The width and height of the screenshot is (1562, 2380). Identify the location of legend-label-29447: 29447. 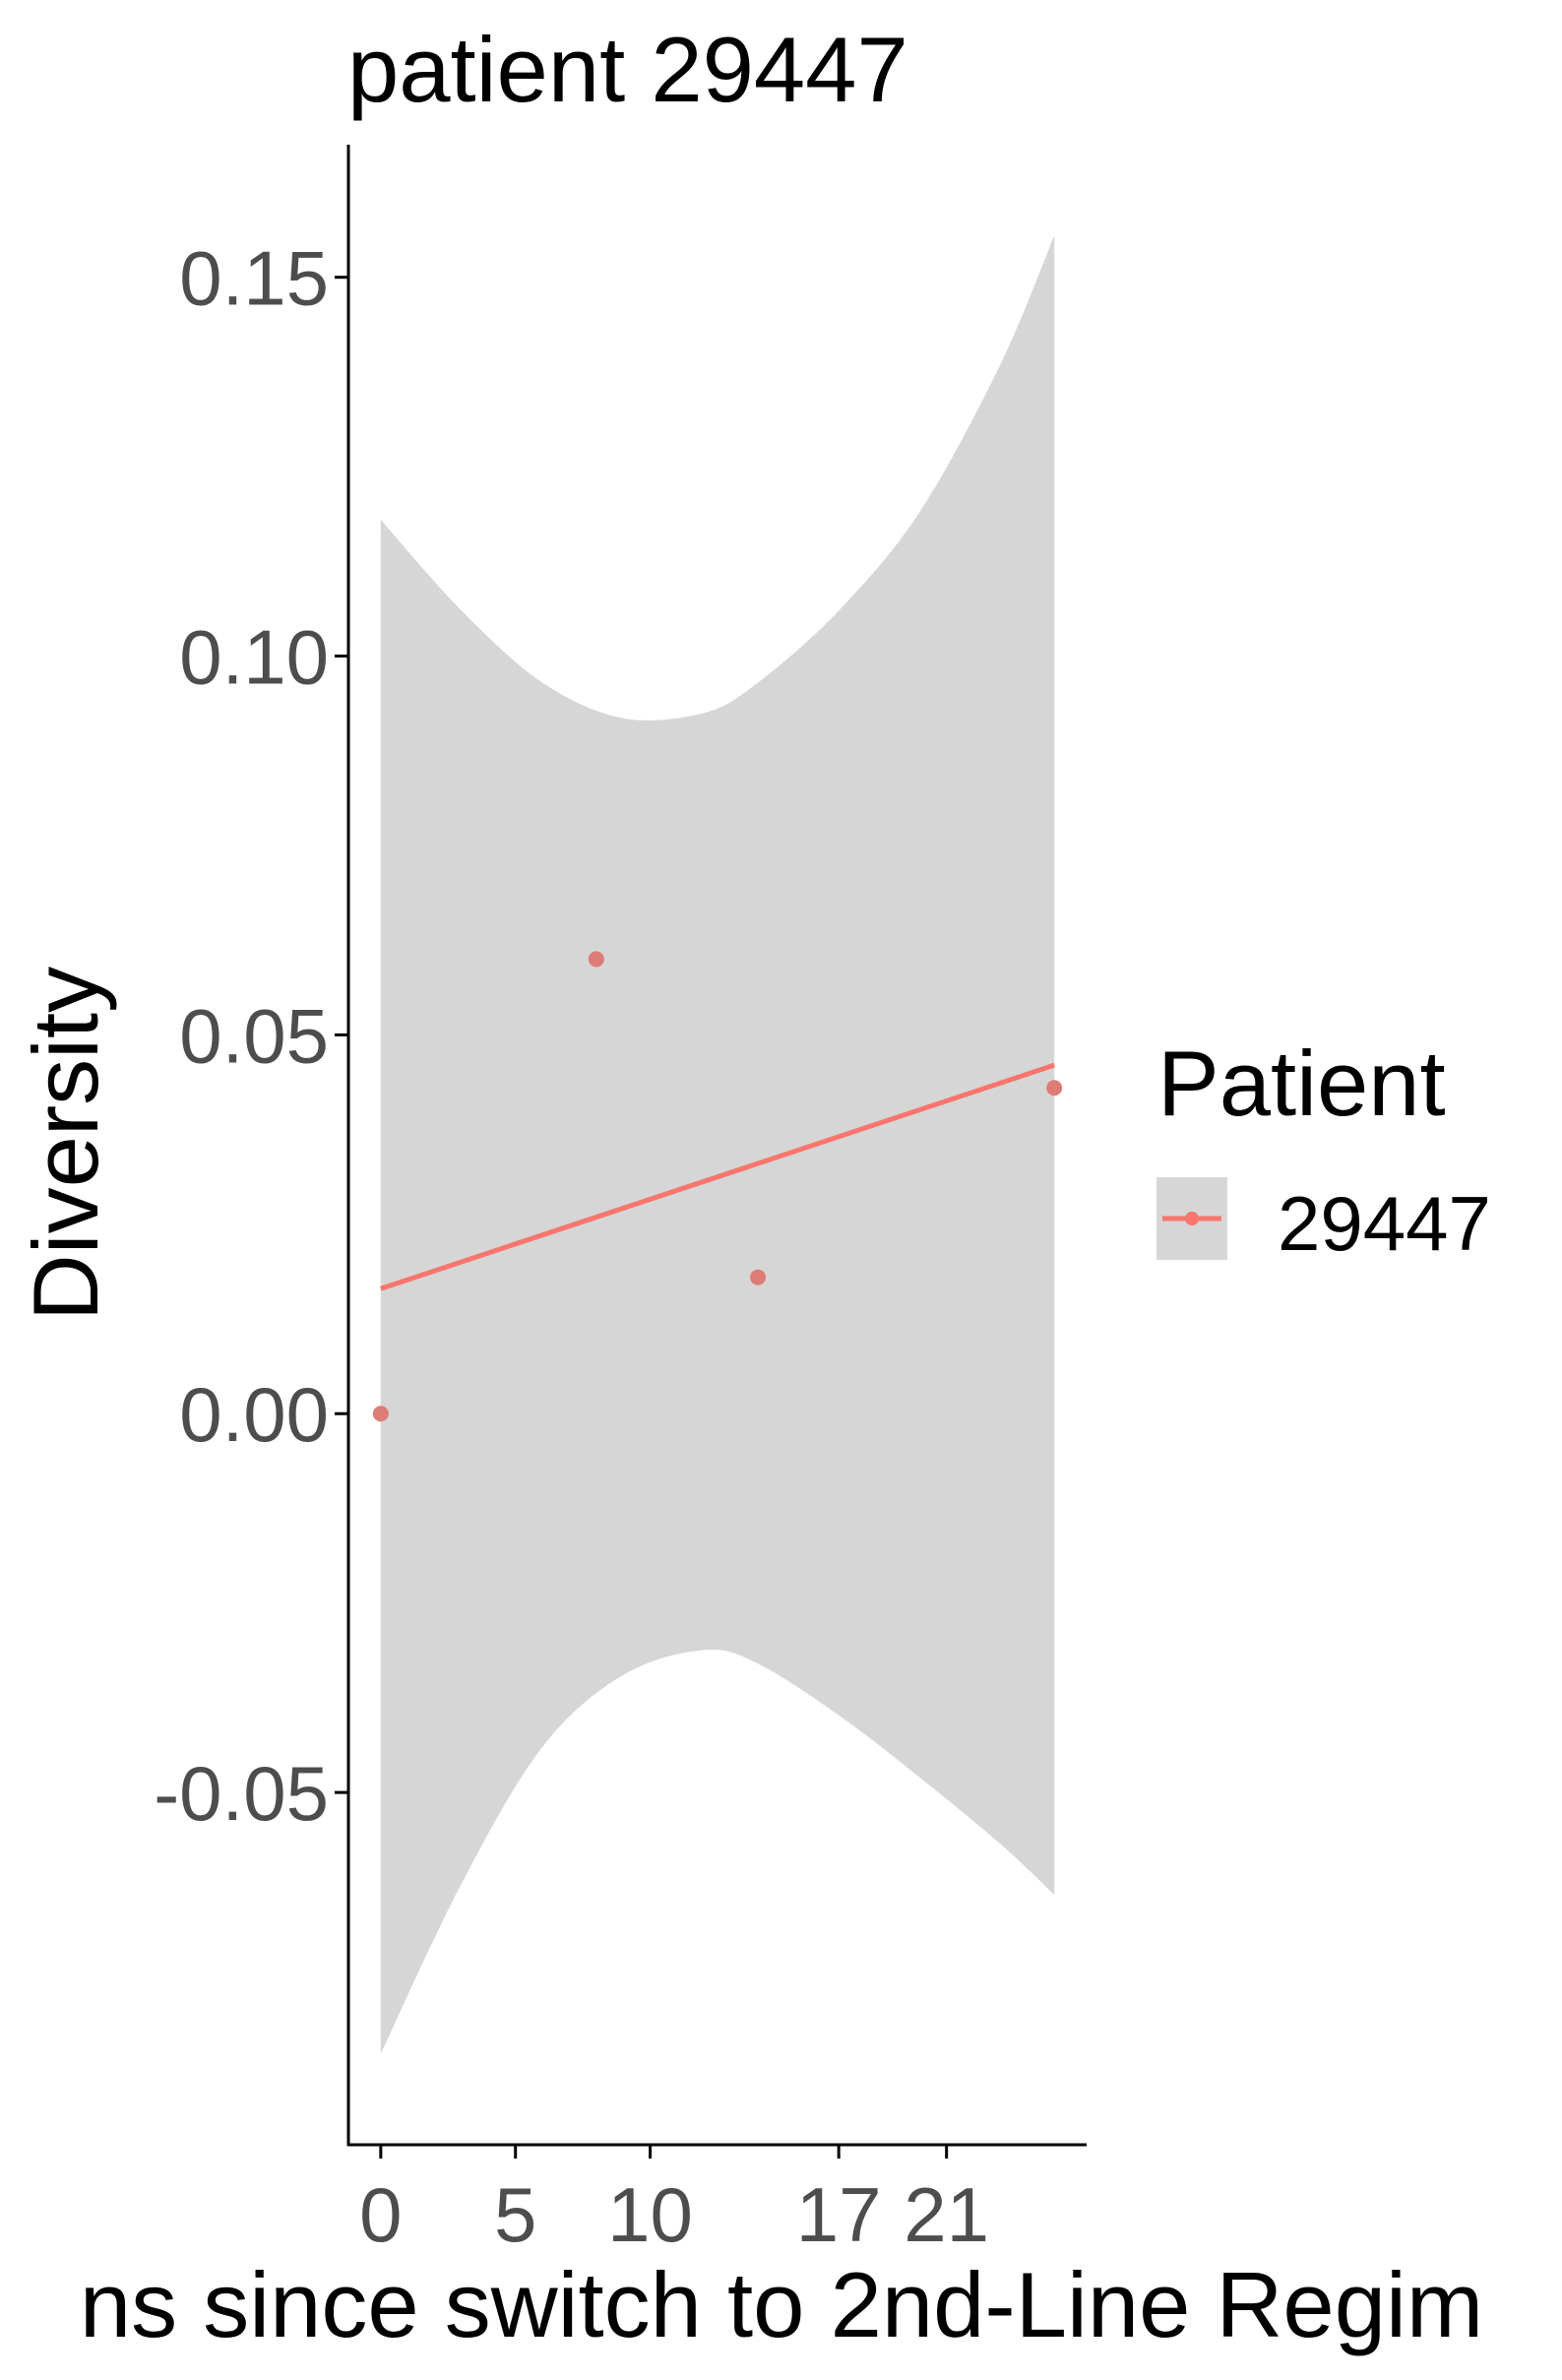
(1384, 1223).